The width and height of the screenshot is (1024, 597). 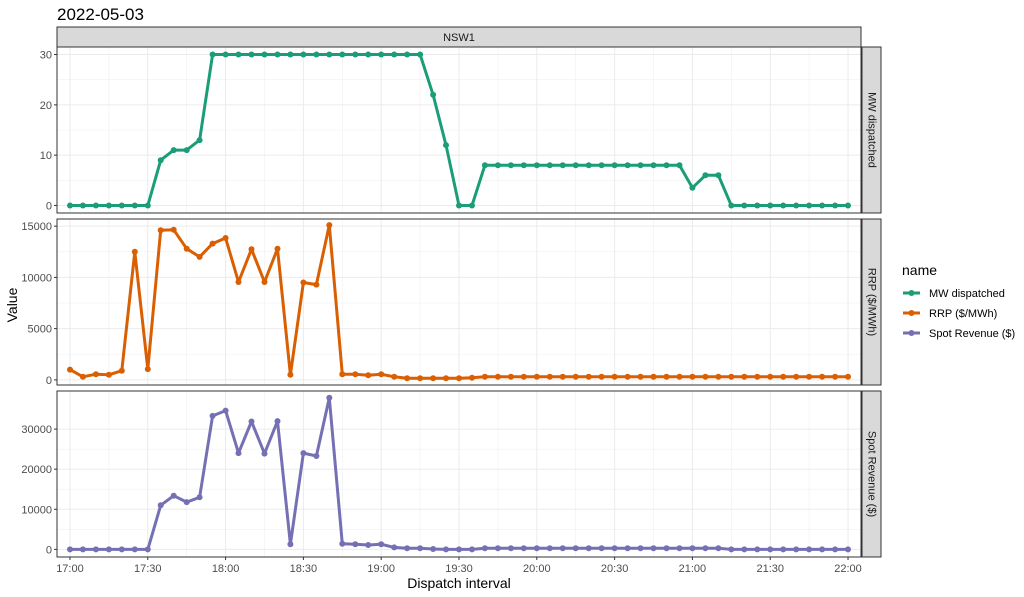 What do you see at coordinates (36, 227) in the screenshot?
I see `y-tick-label: 15000` at bounding box center [36, 227].